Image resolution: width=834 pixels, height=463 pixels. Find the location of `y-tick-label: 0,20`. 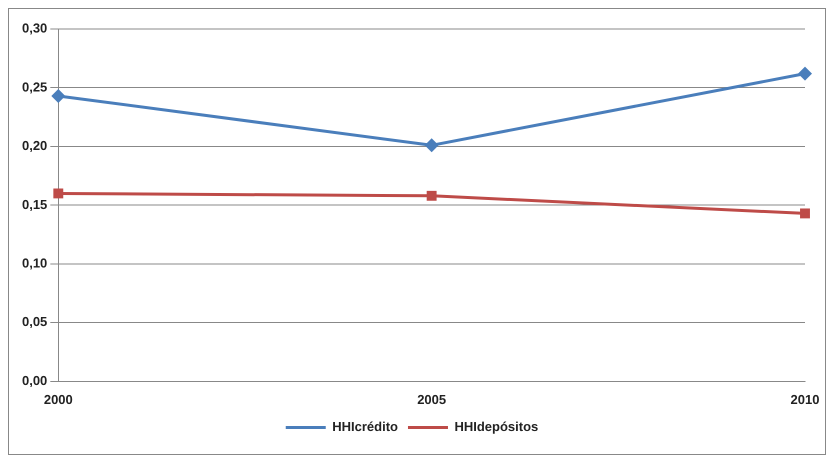

y-tick-label: 0,20 is located at coordinates (35, 146).